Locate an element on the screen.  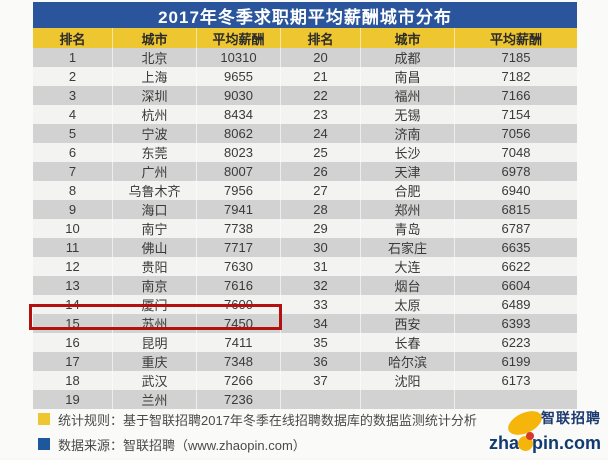
salary-cell-left: 7236 is located at coordinates (239, 399).